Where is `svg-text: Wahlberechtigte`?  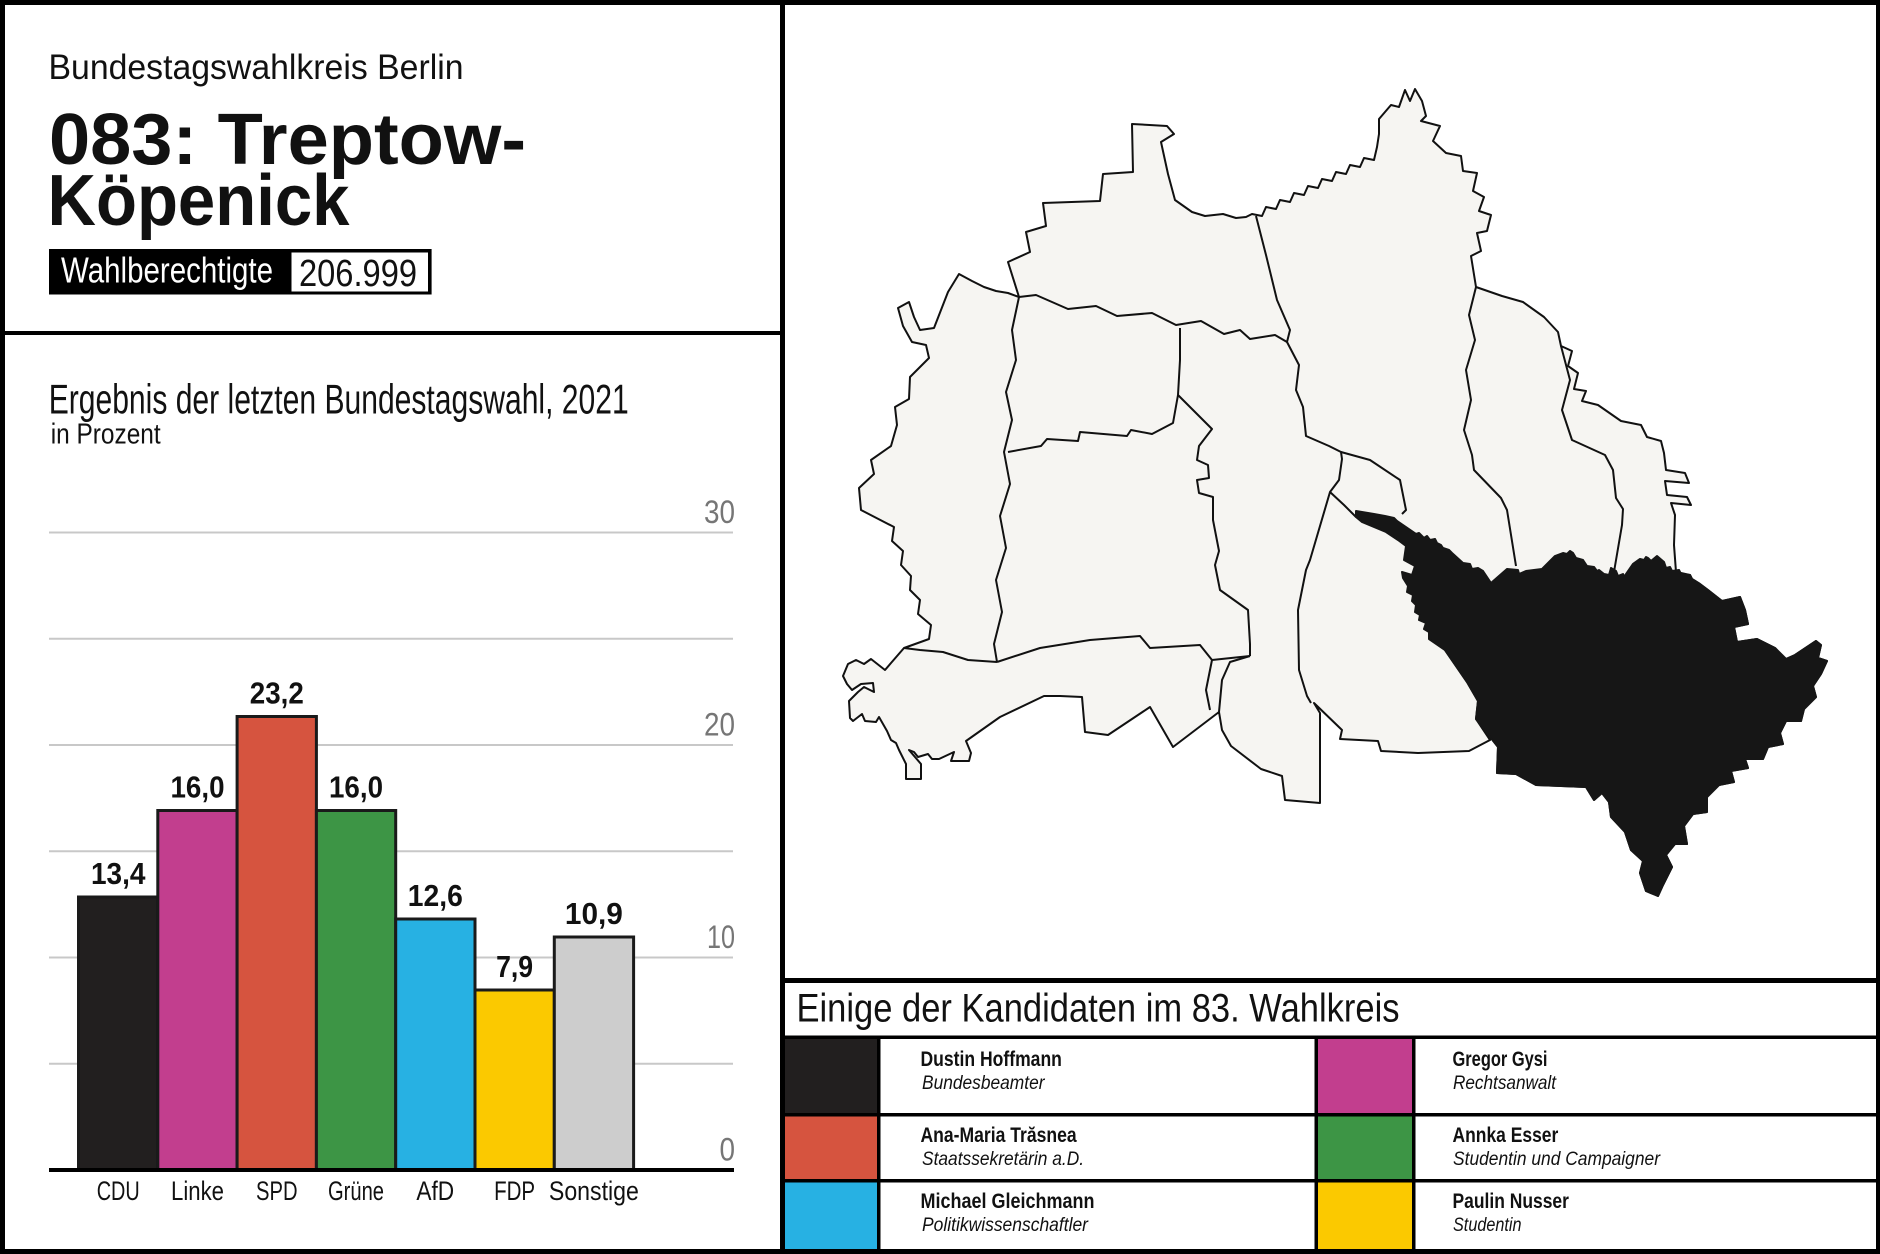
svg-text: Wahlberechtigte is located at coordinates (167, 270).